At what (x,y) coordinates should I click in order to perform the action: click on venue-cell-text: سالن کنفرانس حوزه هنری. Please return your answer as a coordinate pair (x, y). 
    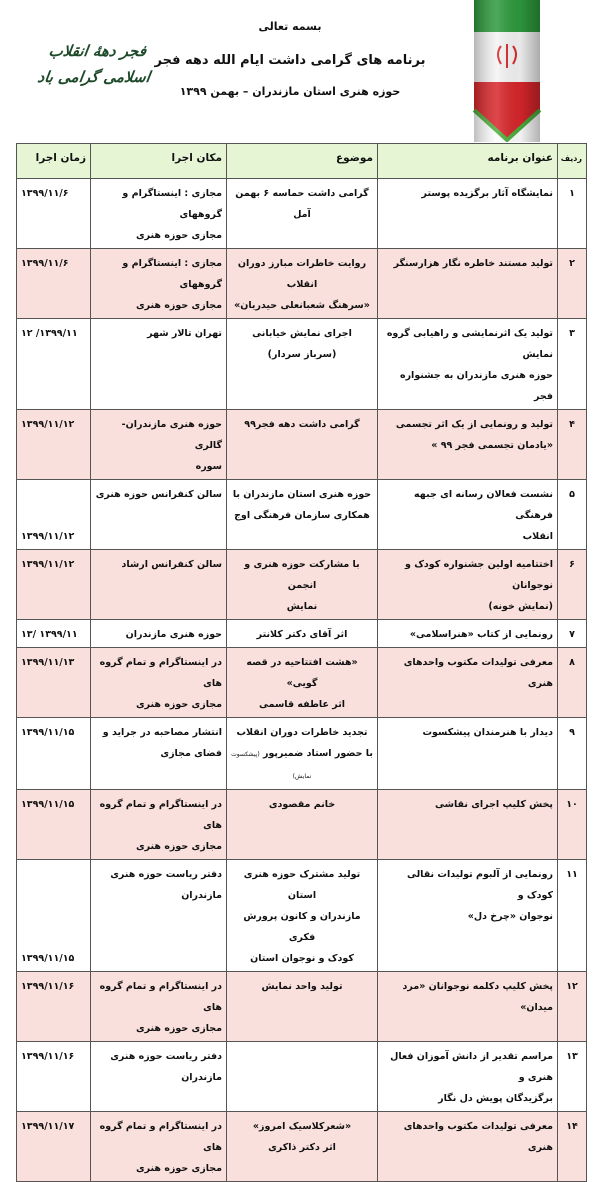
    Looking at the image, I should click on (158, 494).